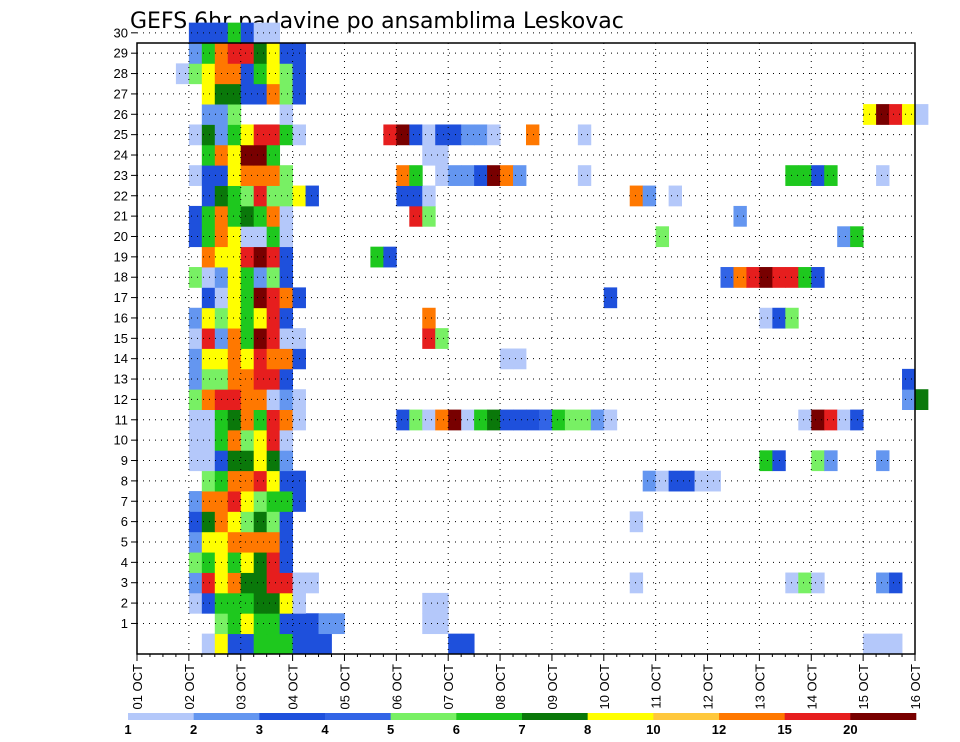  Describe the element at coordinates (456, 729) in the screenshot. I see `colorbar-label: 6` at that location.